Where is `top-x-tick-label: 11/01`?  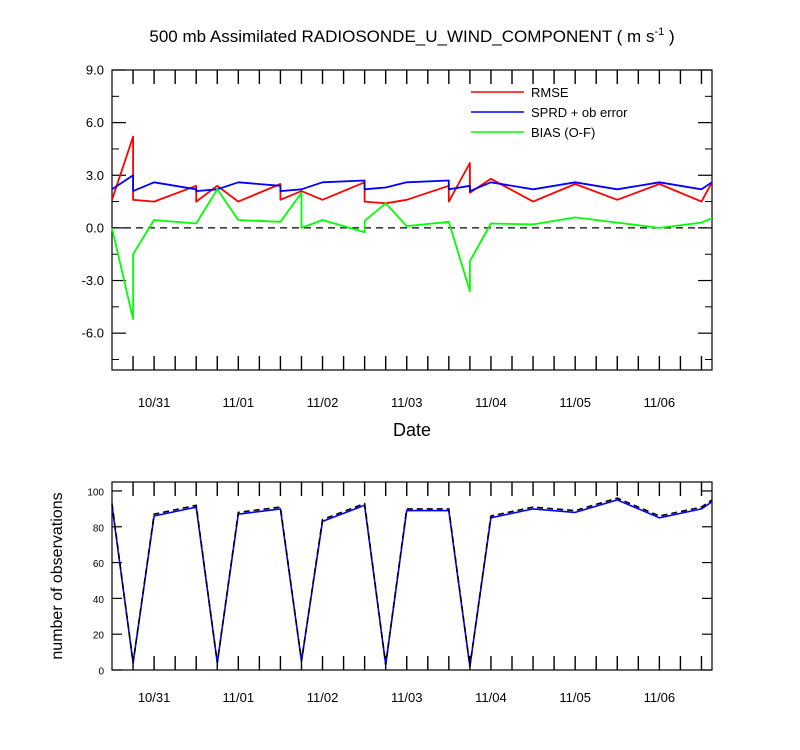 top-x-tick-label: 11/01 is located at coordinates (239, 402).